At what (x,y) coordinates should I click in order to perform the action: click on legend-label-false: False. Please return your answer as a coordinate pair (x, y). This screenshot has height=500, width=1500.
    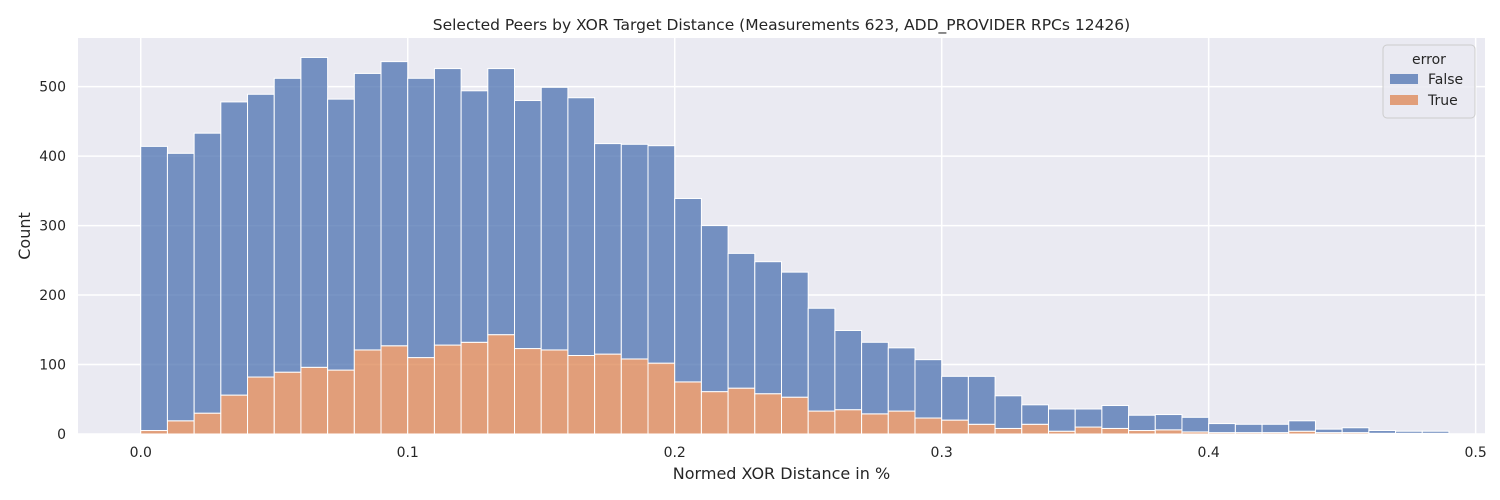
    Looking at the image, I should click on (1445, 80).